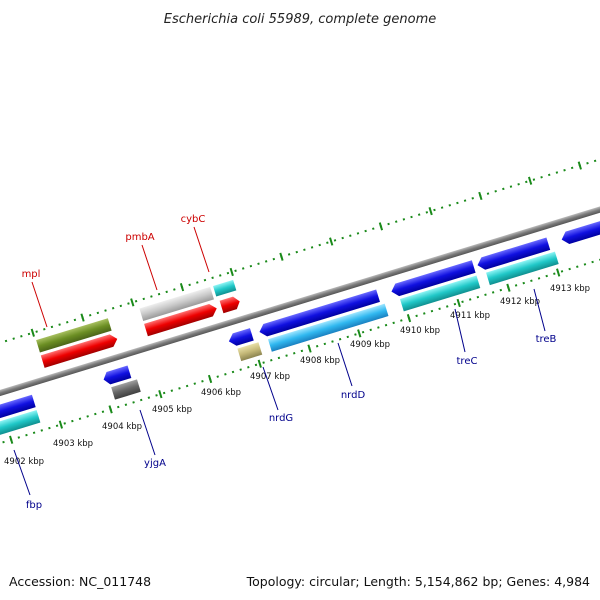 The width and height of the screenshot is (600, 600). What do you see at coordinates (73, 444) in the screenshot?
I see `tick-label: 4903 kbp` at bounding box center [73, 444].